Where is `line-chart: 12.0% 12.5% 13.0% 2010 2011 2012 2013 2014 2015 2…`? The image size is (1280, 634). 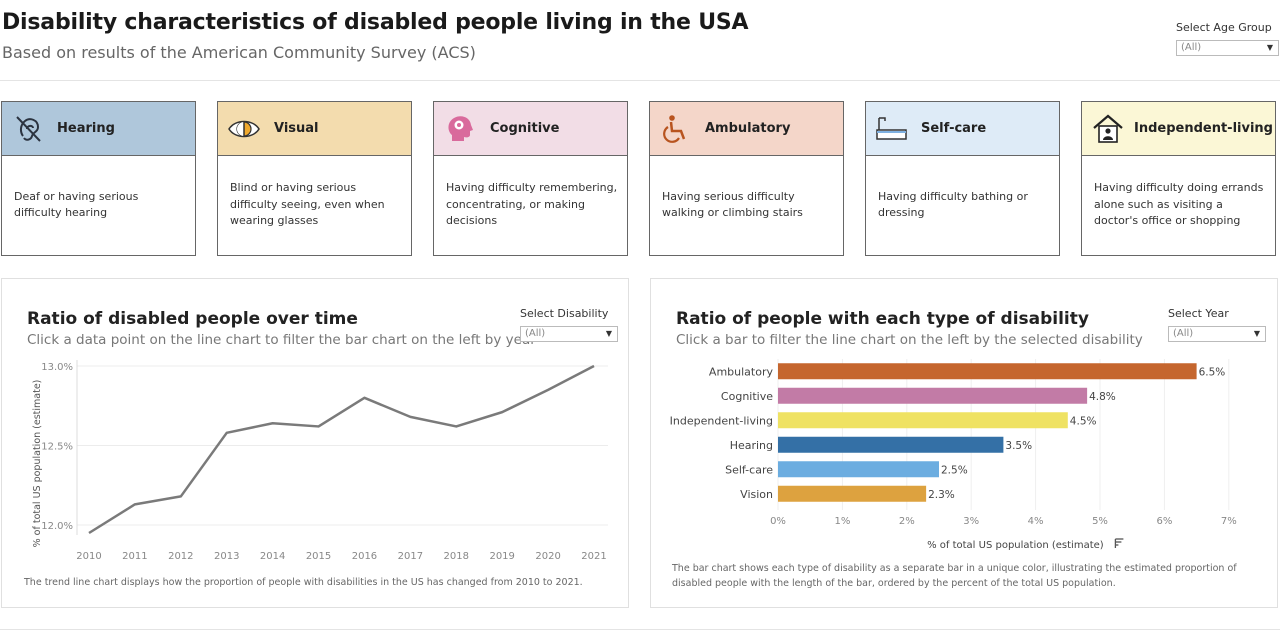 line-chart: 12.0% 12.5% 13.0% 2010 2011 2012 2013 2014 2015 2… is located at coordinates (320, 461).